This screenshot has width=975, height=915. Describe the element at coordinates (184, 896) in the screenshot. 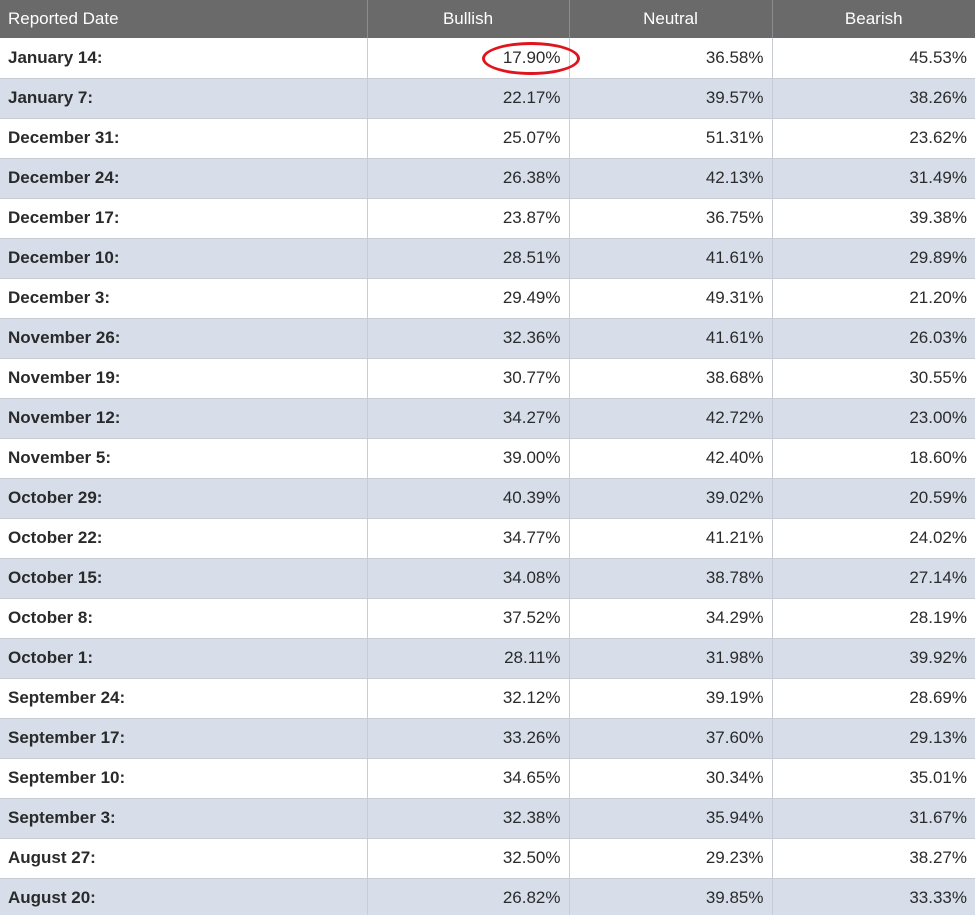

I see `reported-date-cell: August 20:` at that location.